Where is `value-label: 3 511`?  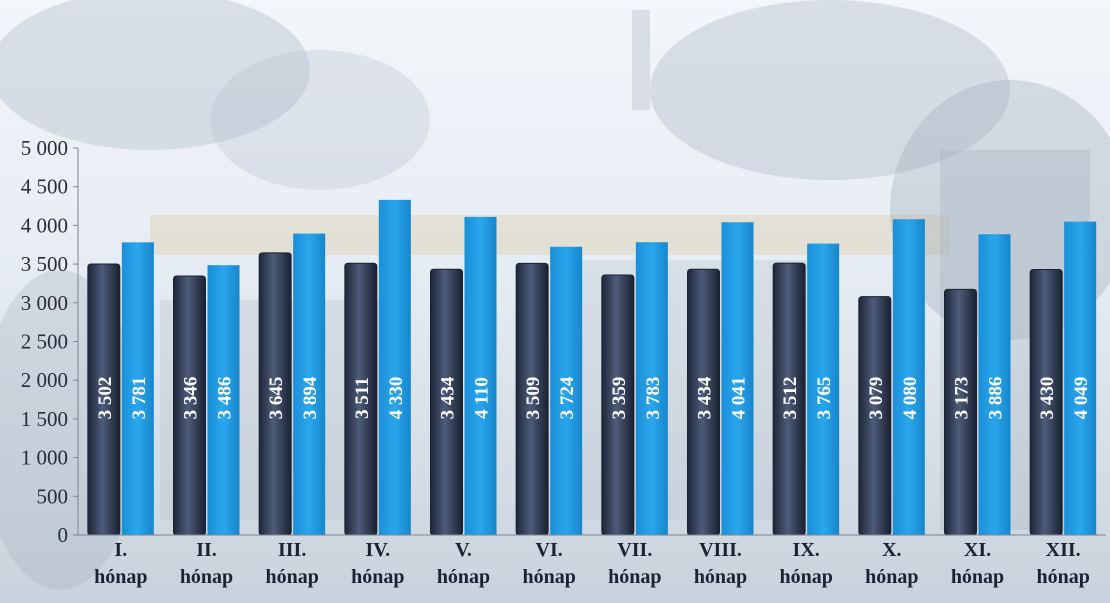 value-label: 3 511 is located at coordinates (362, 398).